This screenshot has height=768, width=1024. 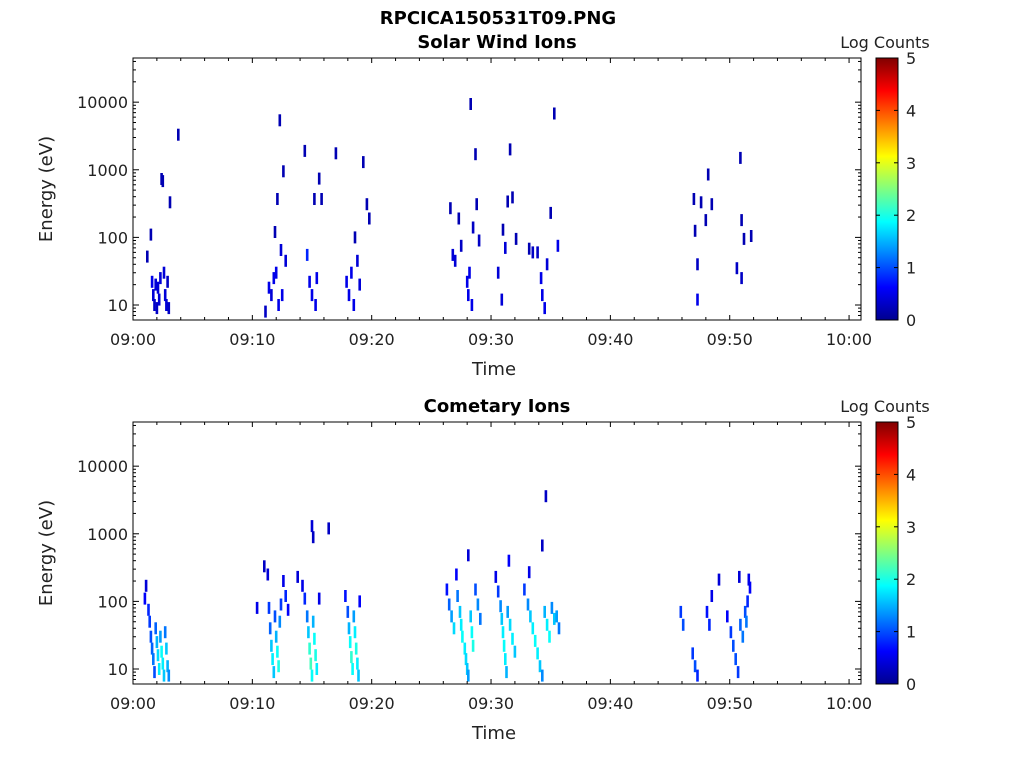 What do you see at coordinates (372, 703) in the screenshot?
I see `x-tick-label: 09:20` at bounding box center [372, 703].